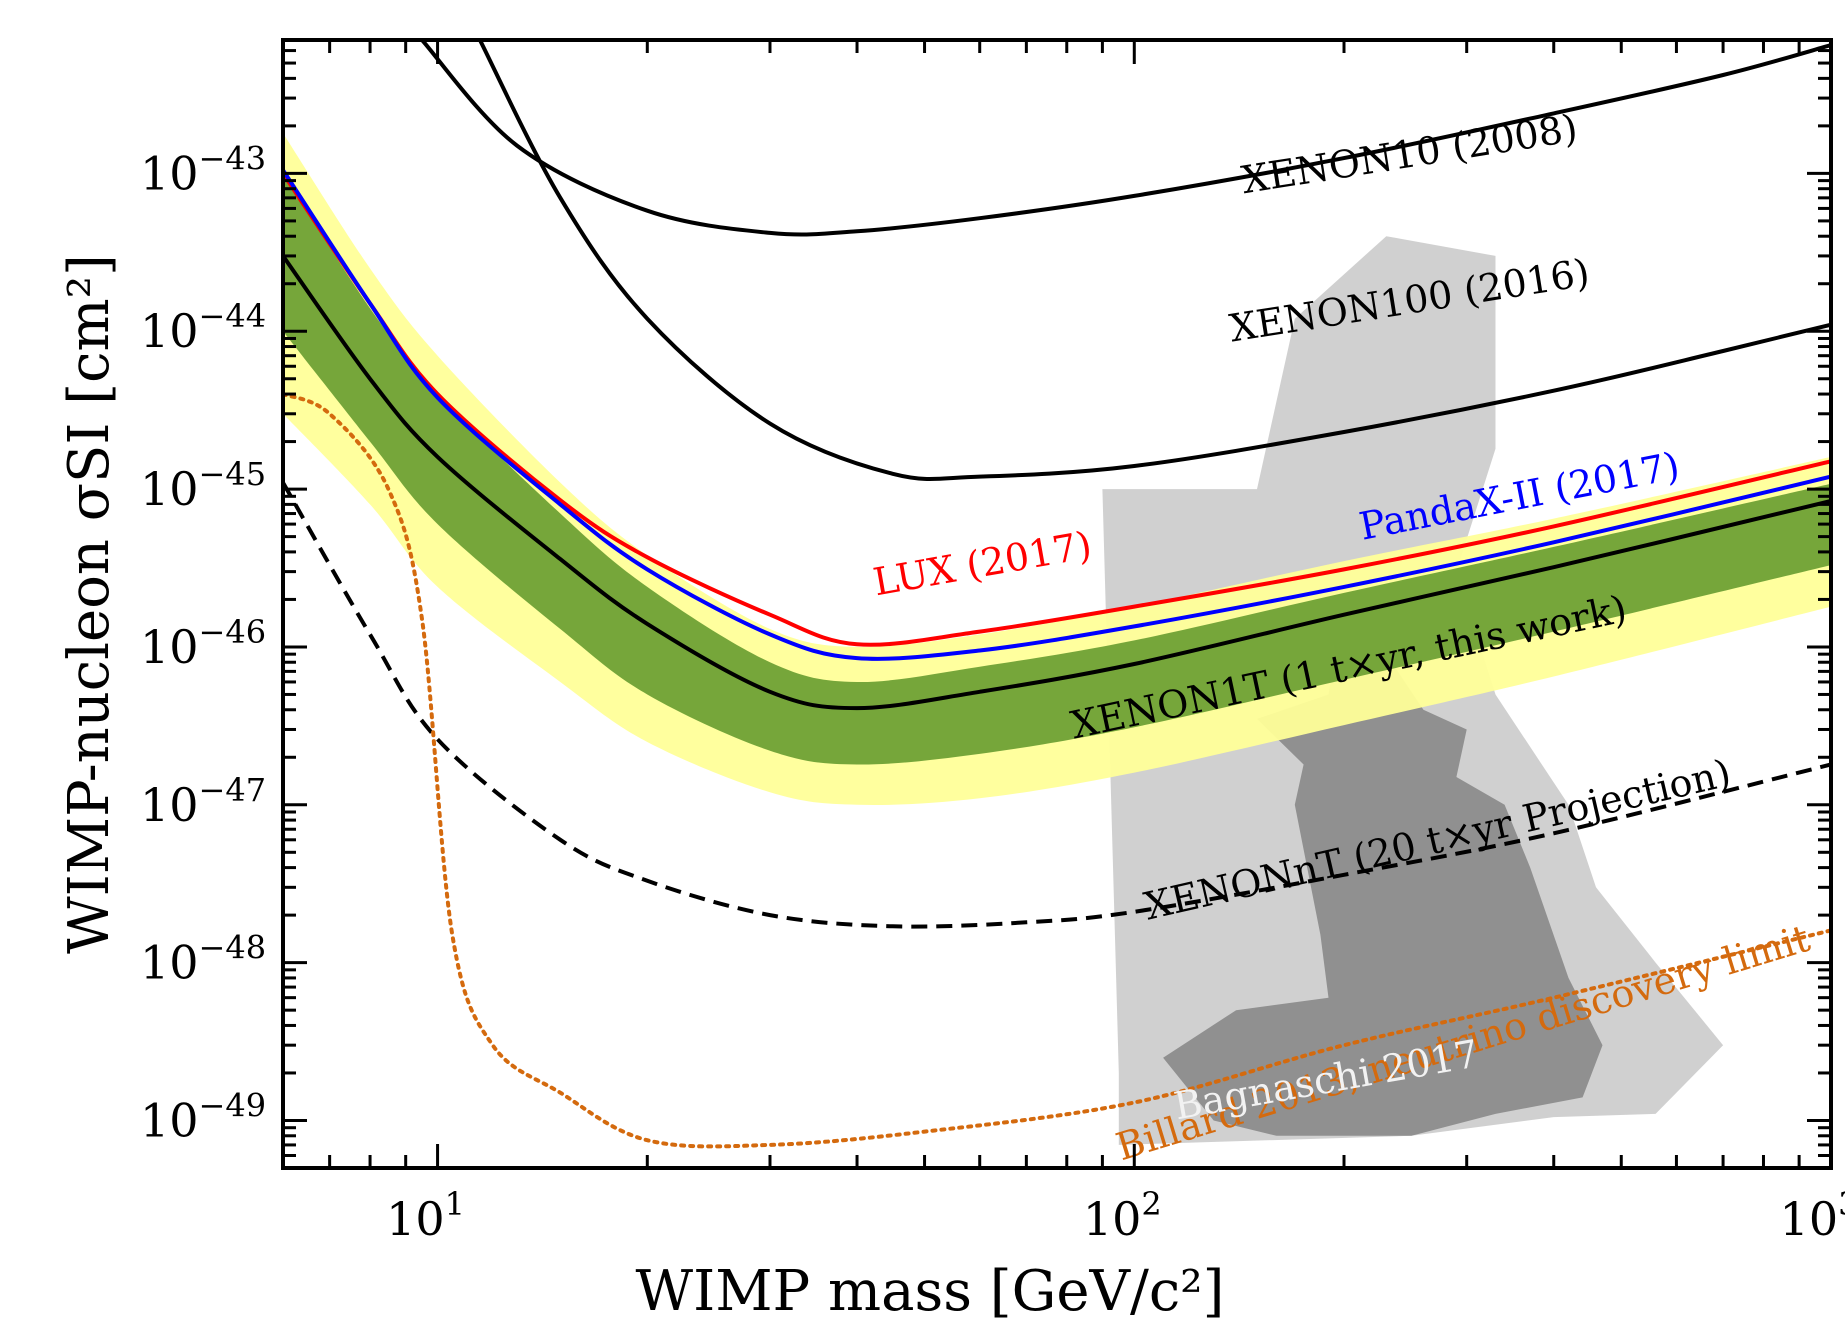 The width and height of the screenshot is (1845, 1321). What do you see at coordinates (425, 1215) in the screenshot?
I see `x-tick-label: 10¹` at bounding box center [425, 1215].